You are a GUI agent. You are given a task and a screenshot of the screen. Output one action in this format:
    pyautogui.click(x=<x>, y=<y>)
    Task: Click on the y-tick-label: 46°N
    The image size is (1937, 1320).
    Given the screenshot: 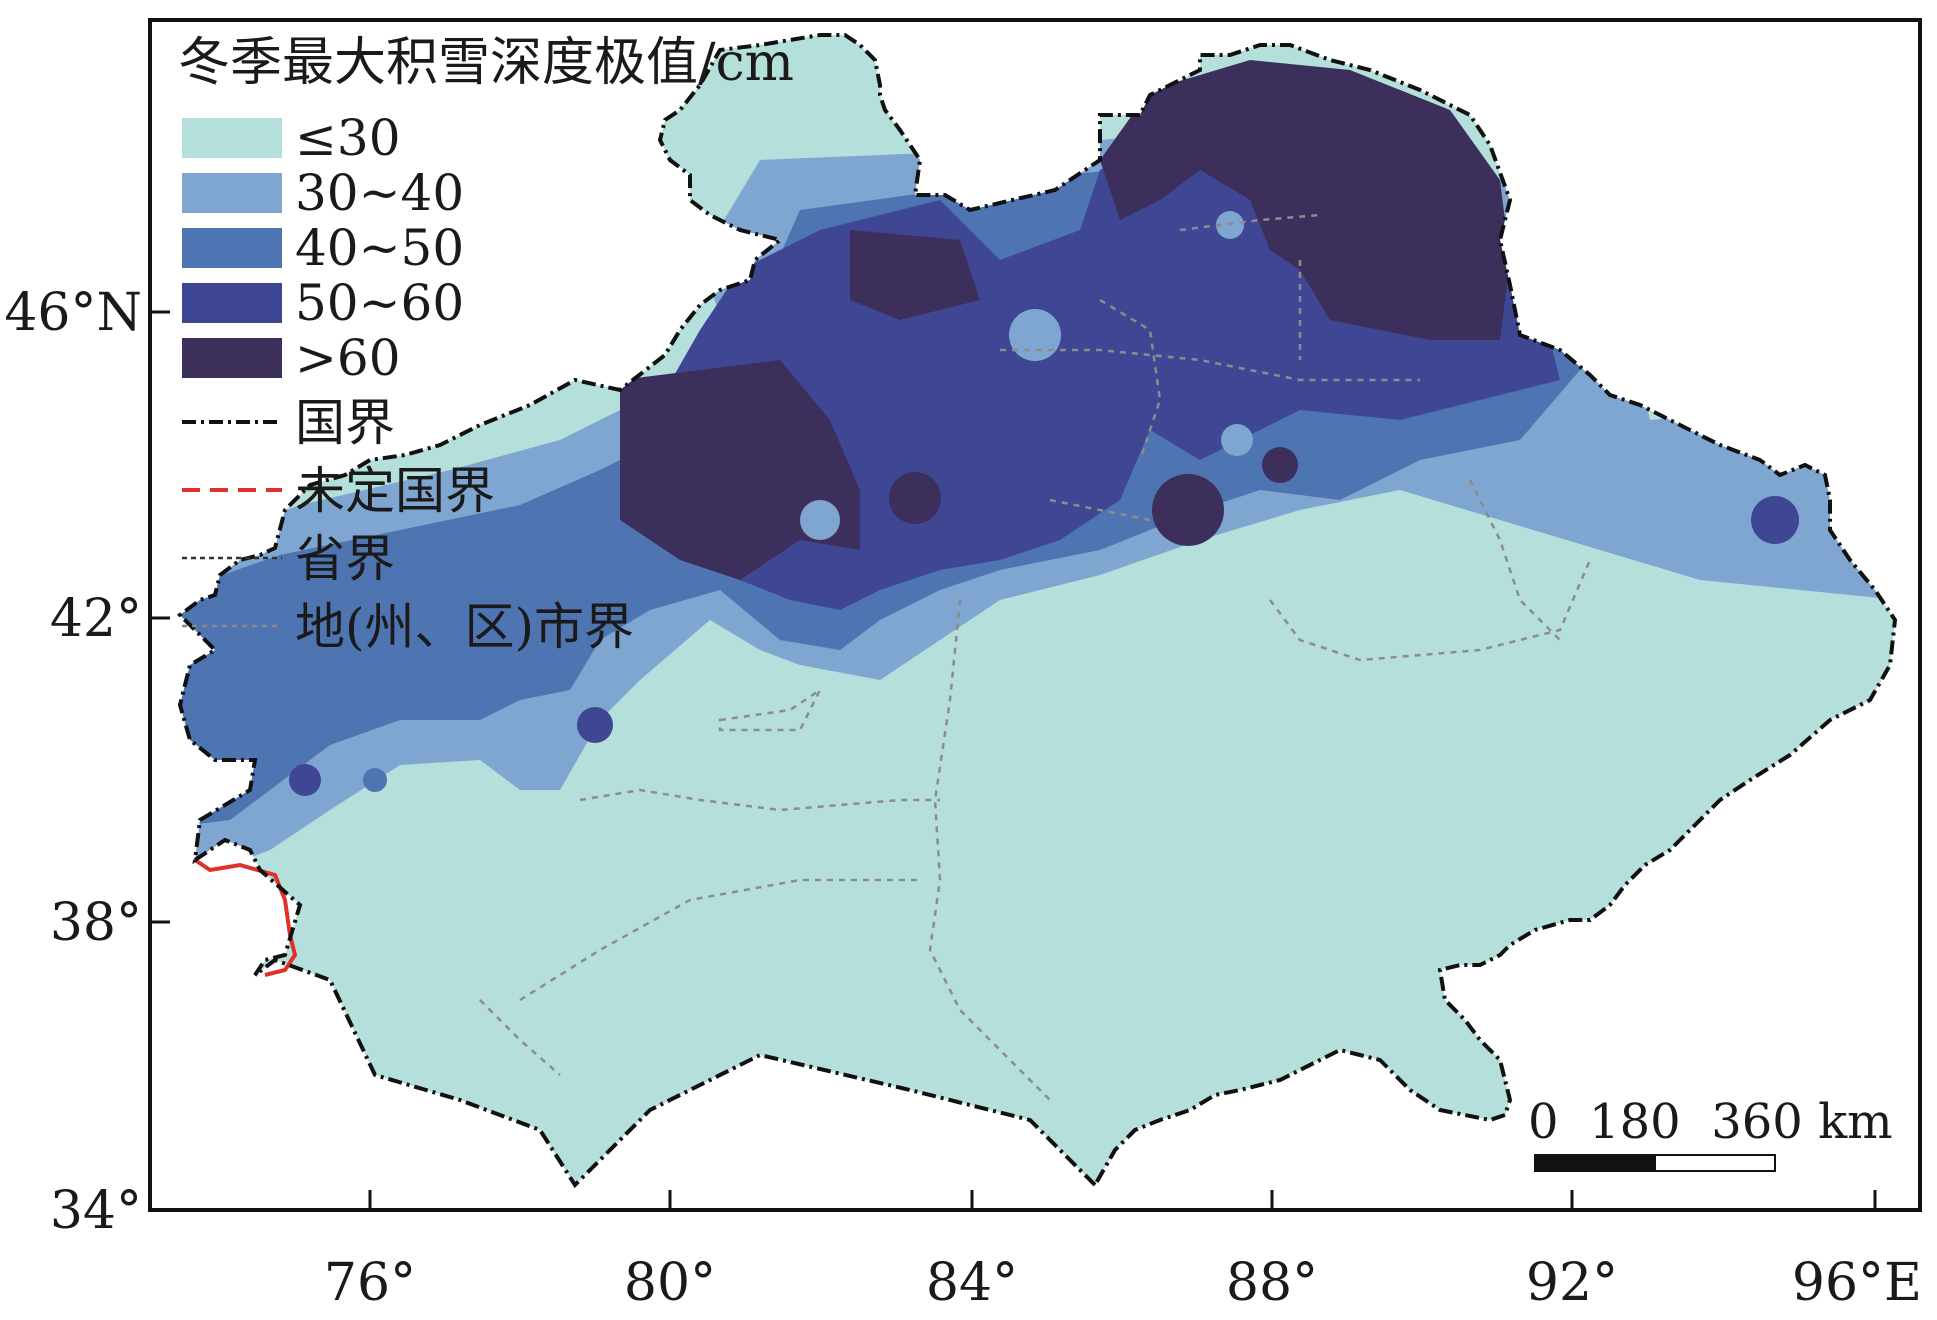 What is the action you would take?
    pyautogui.click(x=73, y=313)
    